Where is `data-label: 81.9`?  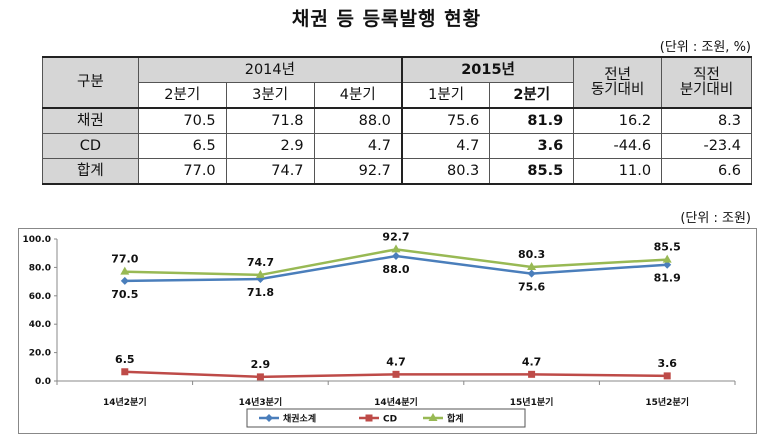 data-label: 81.9 is located at coordinates (667, 278).